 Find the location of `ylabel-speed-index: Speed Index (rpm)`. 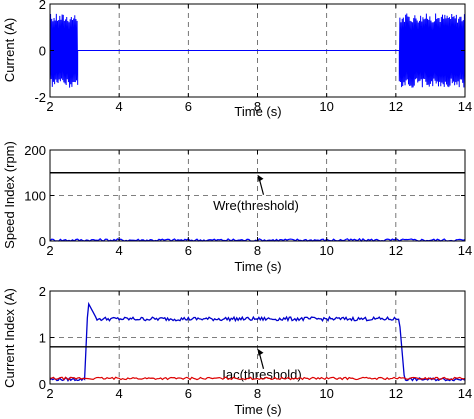

ylabel-speed-index: Speed Index (rpm) is located at coordinates (9, 195).